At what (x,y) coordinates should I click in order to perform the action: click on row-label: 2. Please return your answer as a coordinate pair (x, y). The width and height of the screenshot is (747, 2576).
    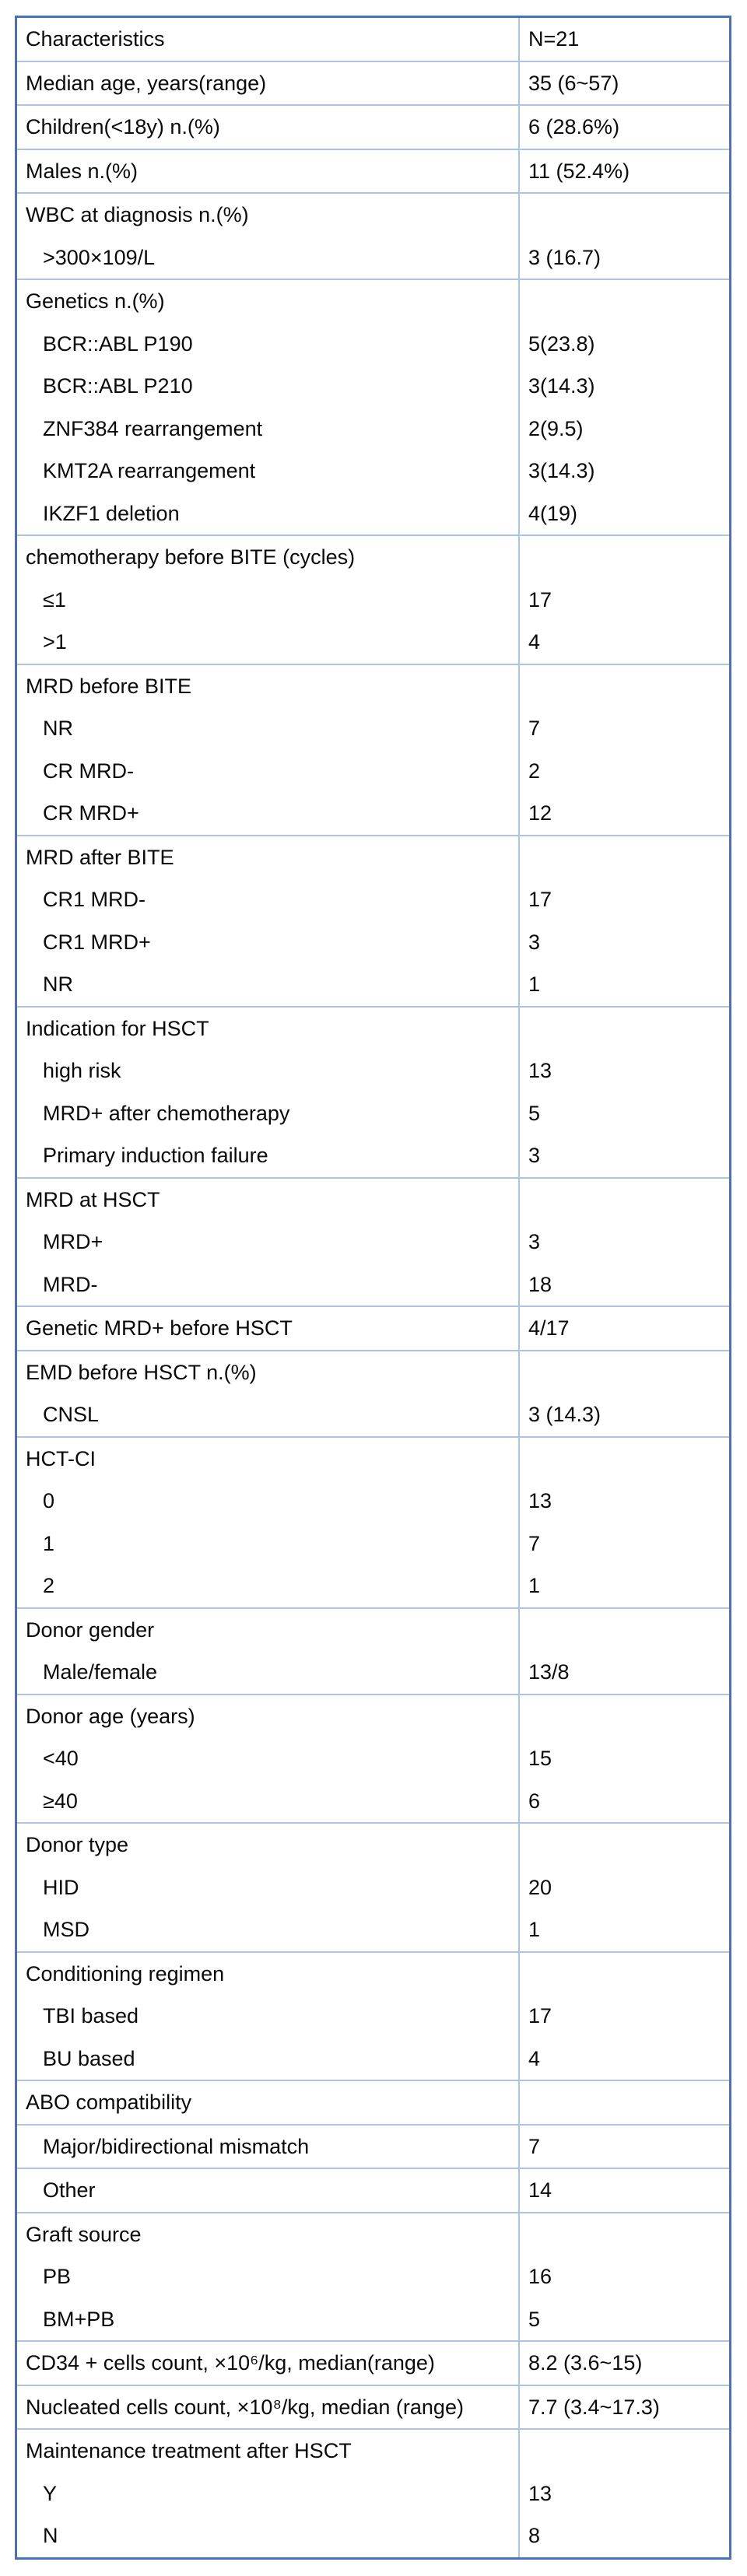
    Looking at the image, I should click on (49, 1585).